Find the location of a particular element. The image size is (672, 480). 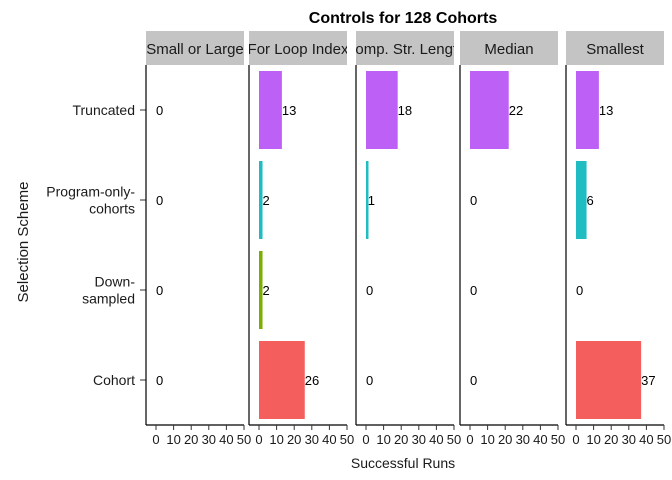

bar-value-label: 37 is located at coordinates (648, 380).